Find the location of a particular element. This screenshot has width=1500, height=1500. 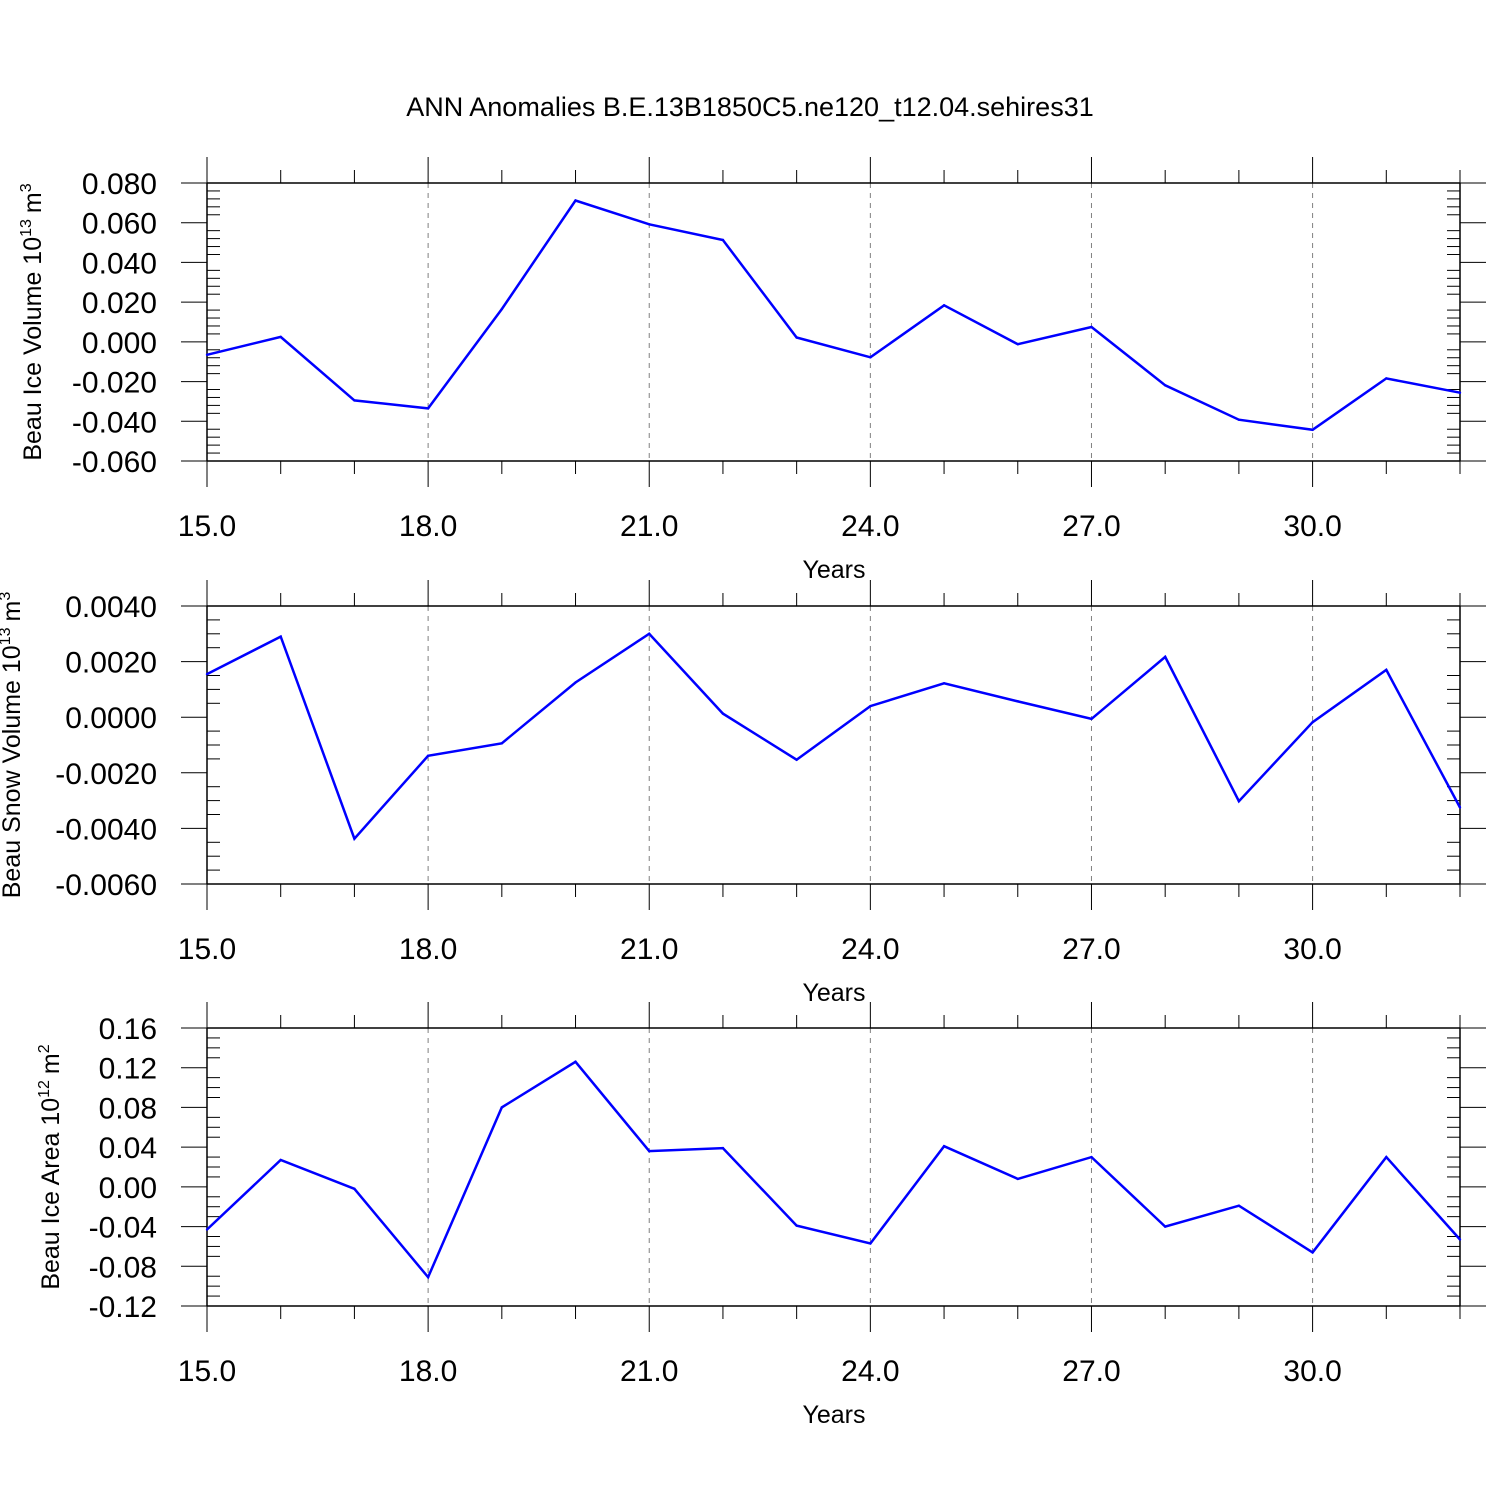

y-tick-label: -0.12 is located at coordinates (123, 1307).